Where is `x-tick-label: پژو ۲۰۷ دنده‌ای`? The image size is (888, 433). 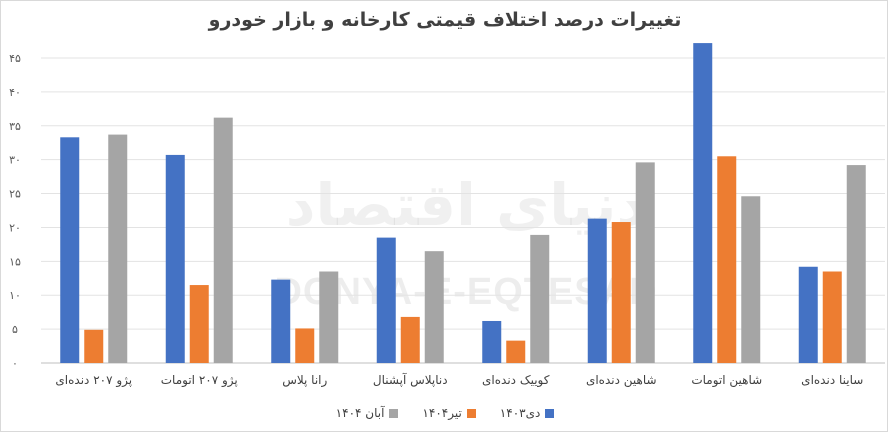 x-tick-label: پژو ۲۰۷ دنده‌ای is located at coordinates (93, 380).